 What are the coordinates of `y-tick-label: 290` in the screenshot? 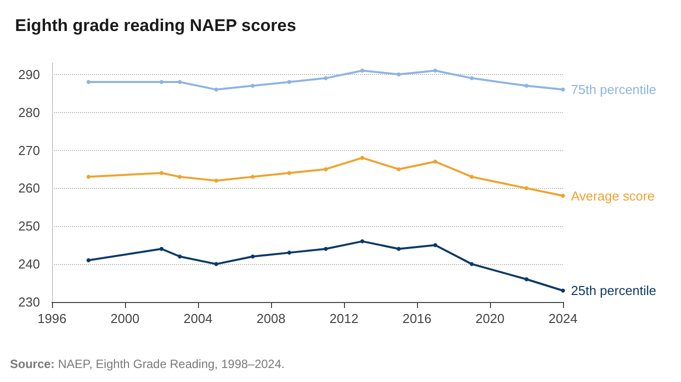 It's located at (29, 74).